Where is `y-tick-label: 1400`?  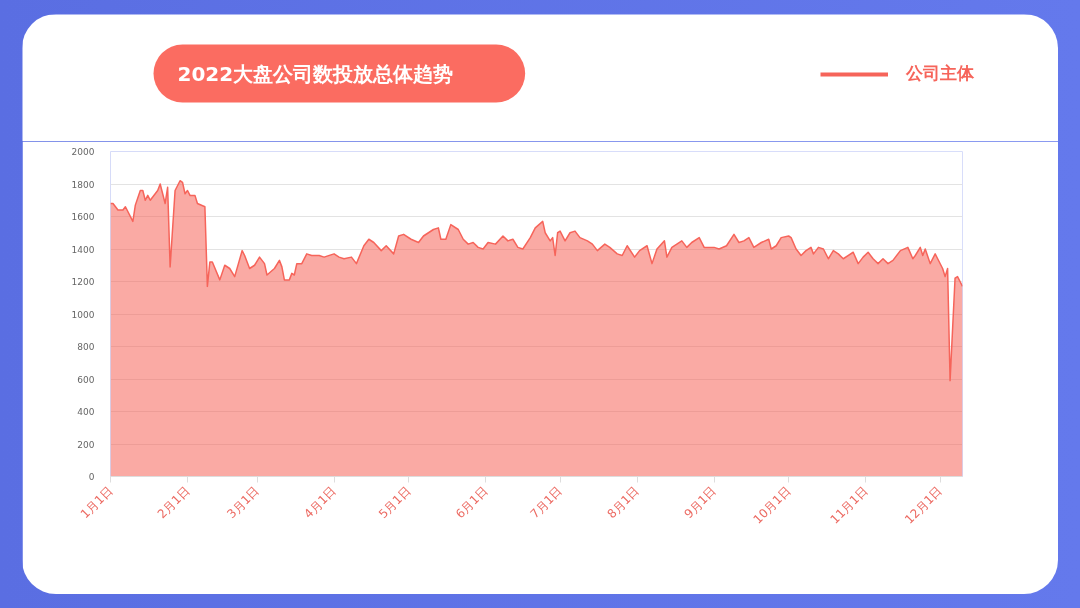 y-tick-label: 1400 is located at coordinates (83, 249).